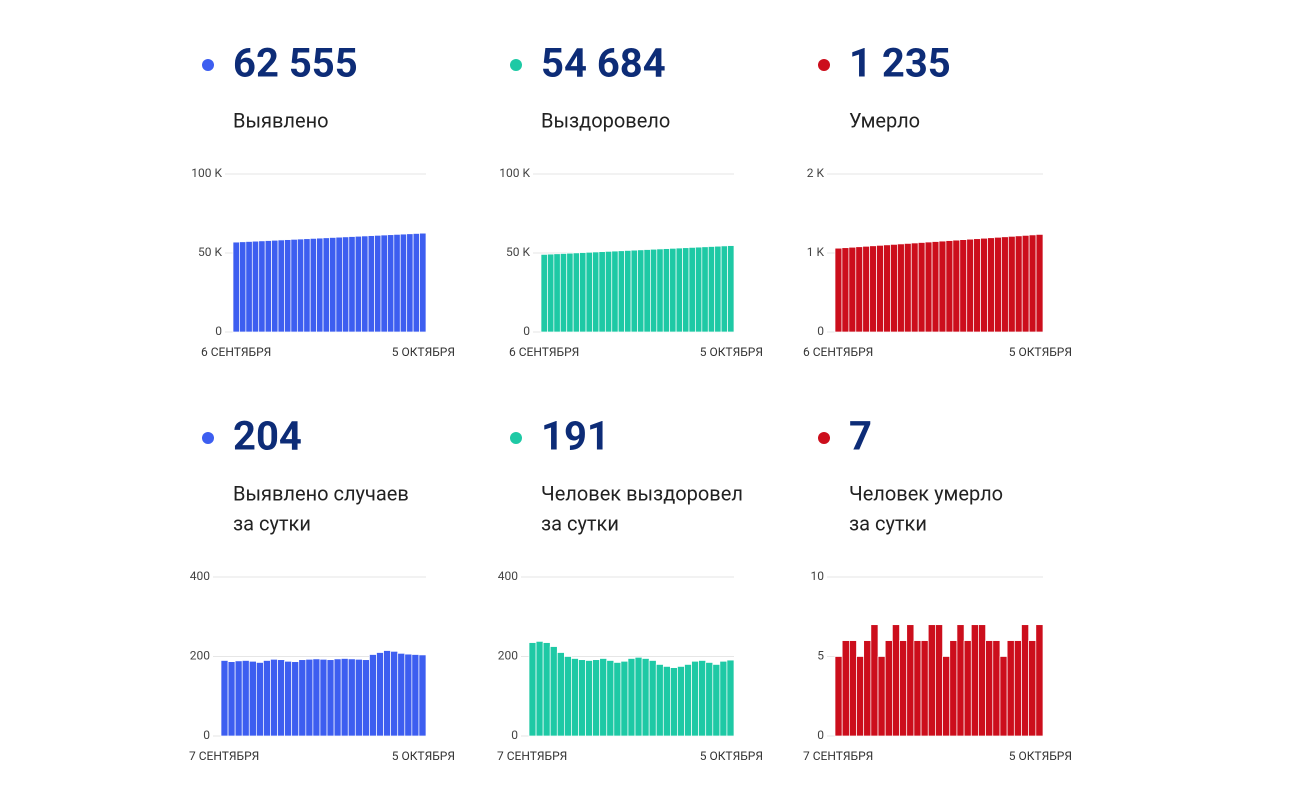 The image size is (1313, 788). I want to click on y-tick-label: 1 K, so click(816, 252).